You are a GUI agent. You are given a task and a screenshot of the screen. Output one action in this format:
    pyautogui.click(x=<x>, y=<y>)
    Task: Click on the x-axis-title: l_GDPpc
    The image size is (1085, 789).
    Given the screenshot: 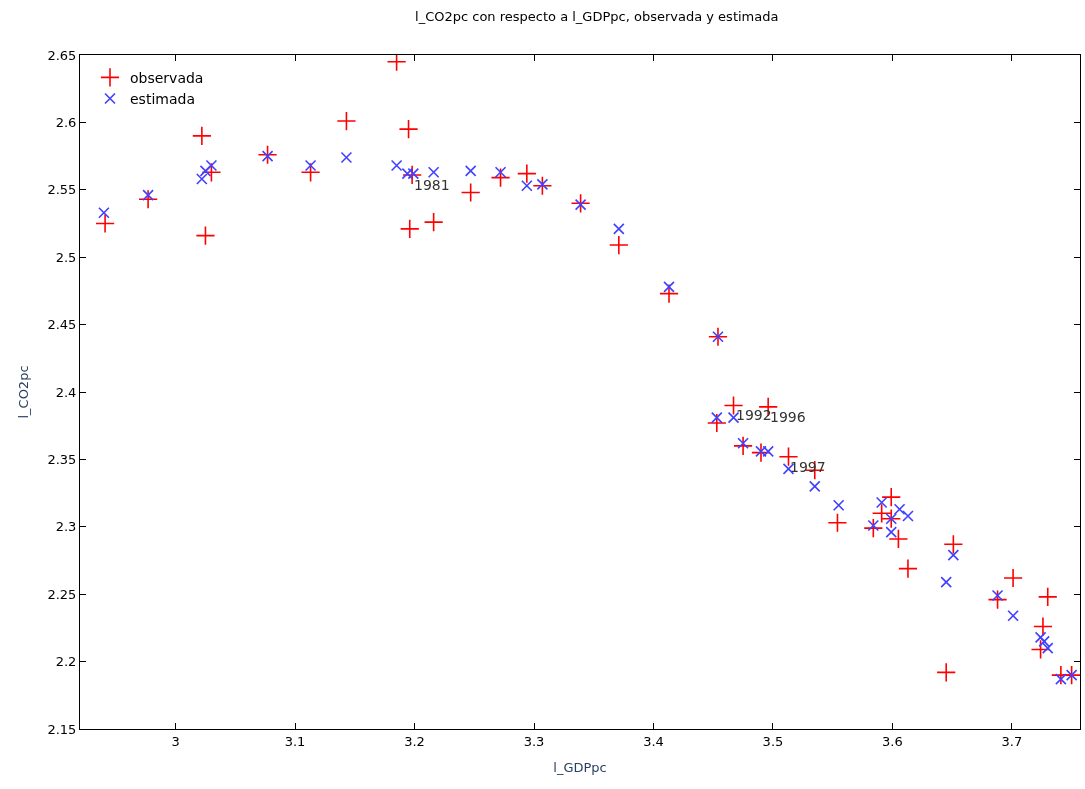 What is the action you would take?
    pyautogui.click(x=580, y=768)
    